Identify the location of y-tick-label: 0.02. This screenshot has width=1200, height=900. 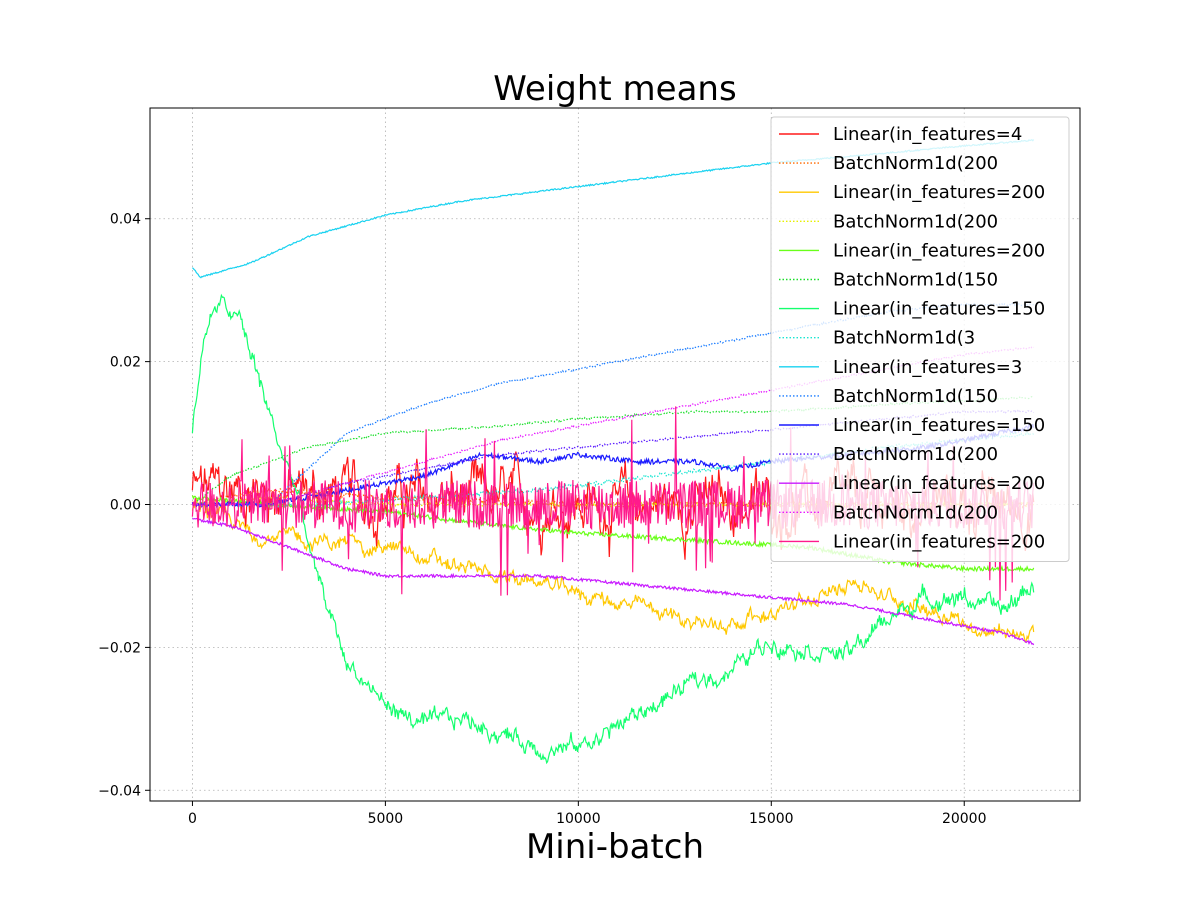
(125, 363).